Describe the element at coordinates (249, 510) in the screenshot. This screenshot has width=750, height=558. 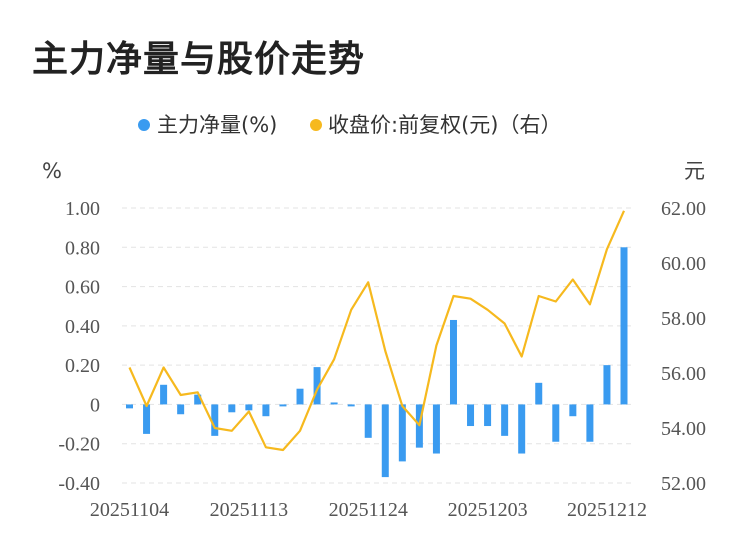
I see `x-axis-tick-label: 20251113` at that location.